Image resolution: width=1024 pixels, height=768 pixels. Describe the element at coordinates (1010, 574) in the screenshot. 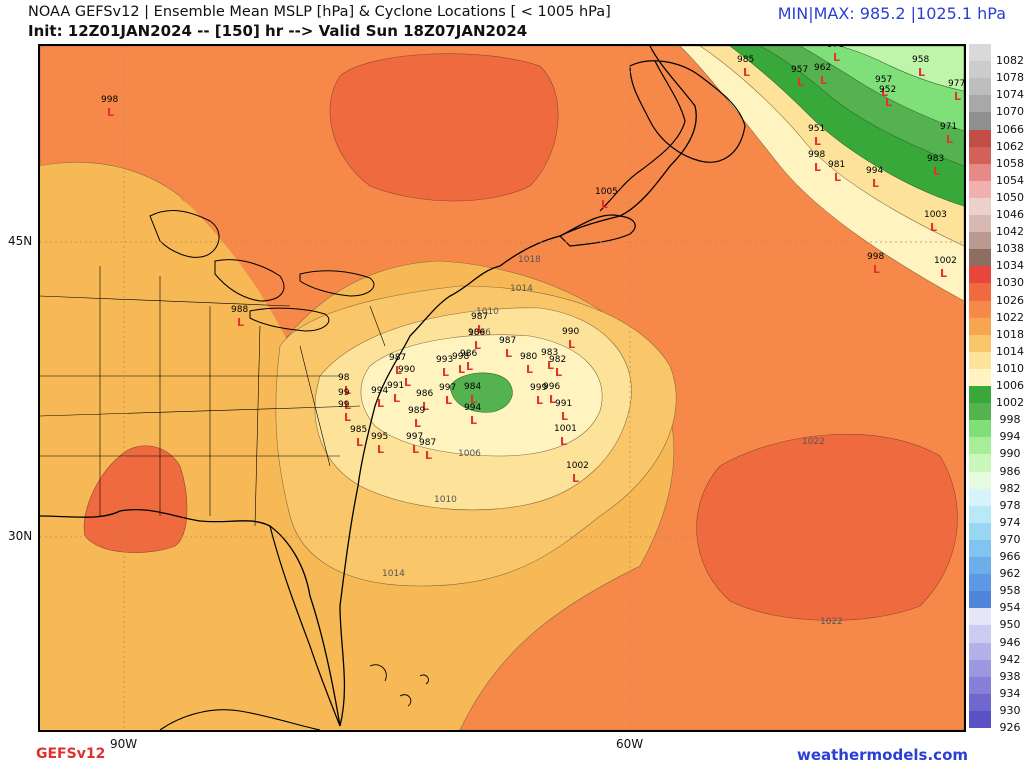

I see `colorbar-label: 962` at that location.